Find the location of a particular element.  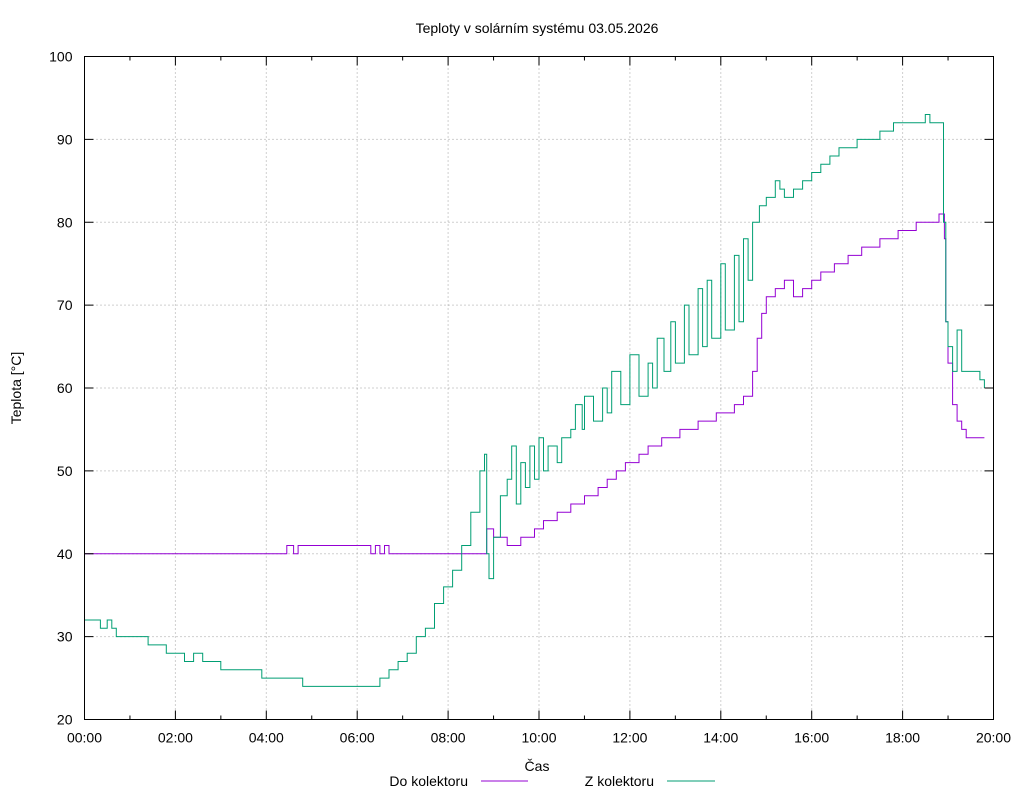

y-axis-tick-labels: 20 30 40 50 60 70 80 90 100 is located at coordinates (61, 388).